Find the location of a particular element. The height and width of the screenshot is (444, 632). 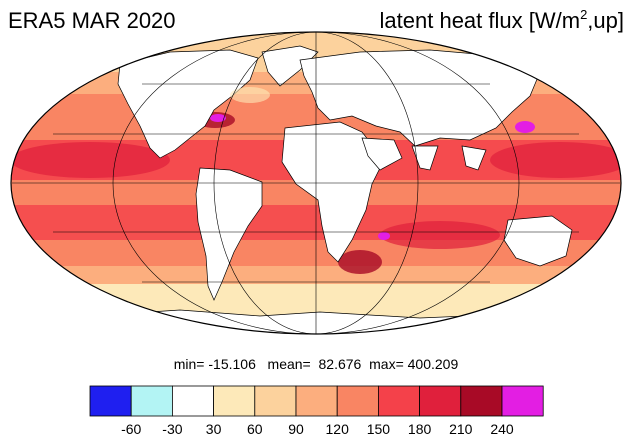

colorbar-tick-label: 30 is located at coordinates (214, 429).